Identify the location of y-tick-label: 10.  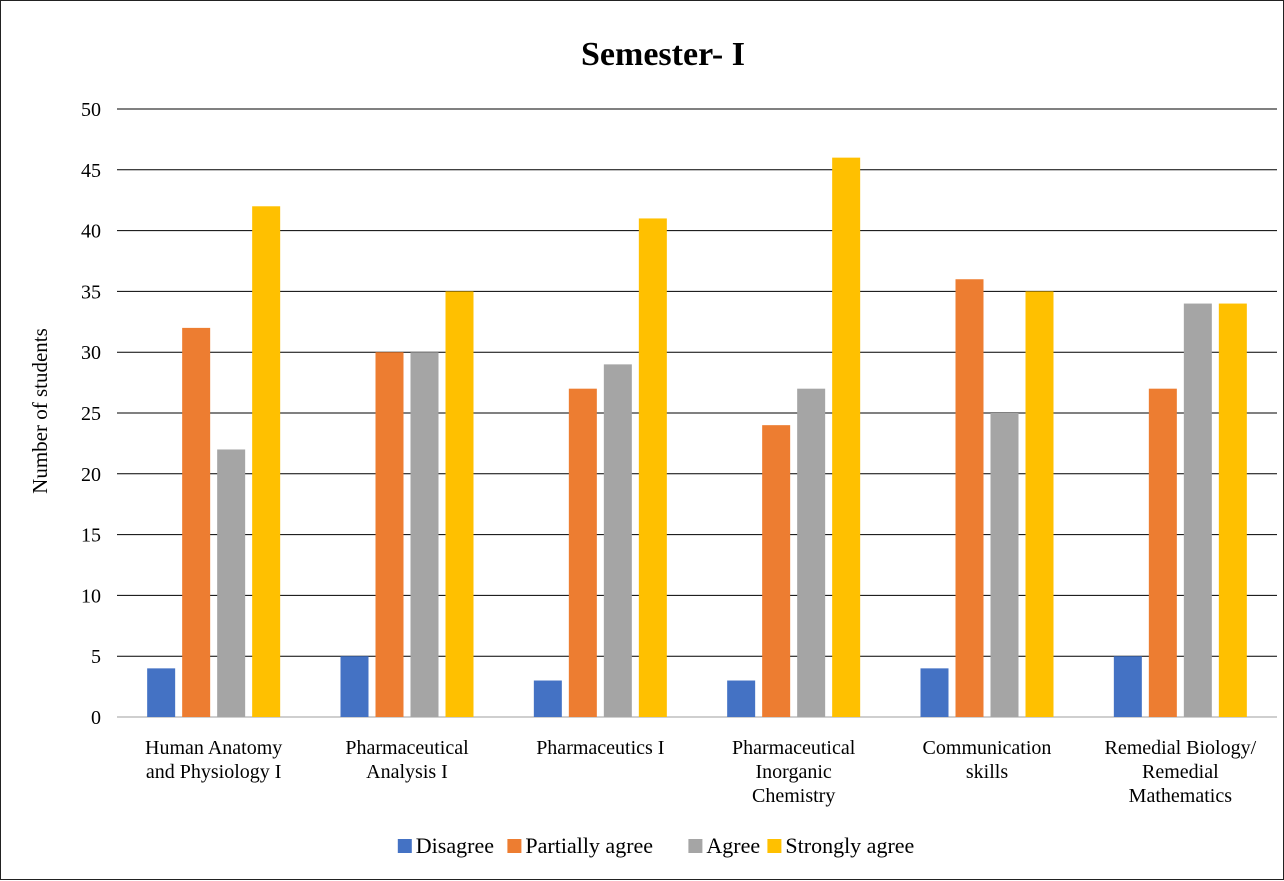
(91, 596).